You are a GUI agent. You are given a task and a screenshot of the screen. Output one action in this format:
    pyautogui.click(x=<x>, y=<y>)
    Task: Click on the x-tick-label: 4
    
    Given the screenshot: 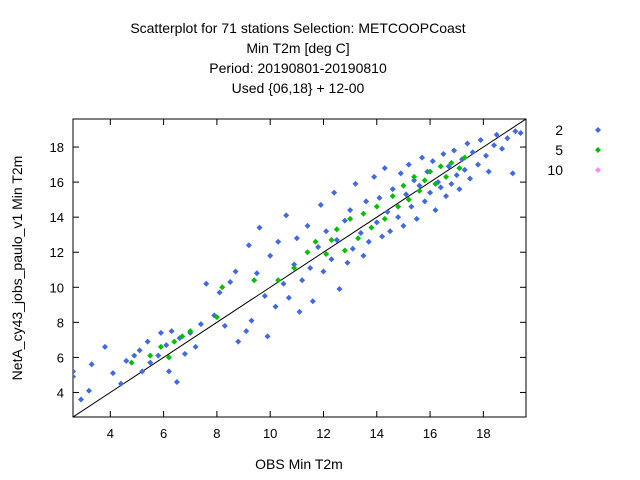 What is the action you would take?
    pyautogui.click(x=110, y=433)
    